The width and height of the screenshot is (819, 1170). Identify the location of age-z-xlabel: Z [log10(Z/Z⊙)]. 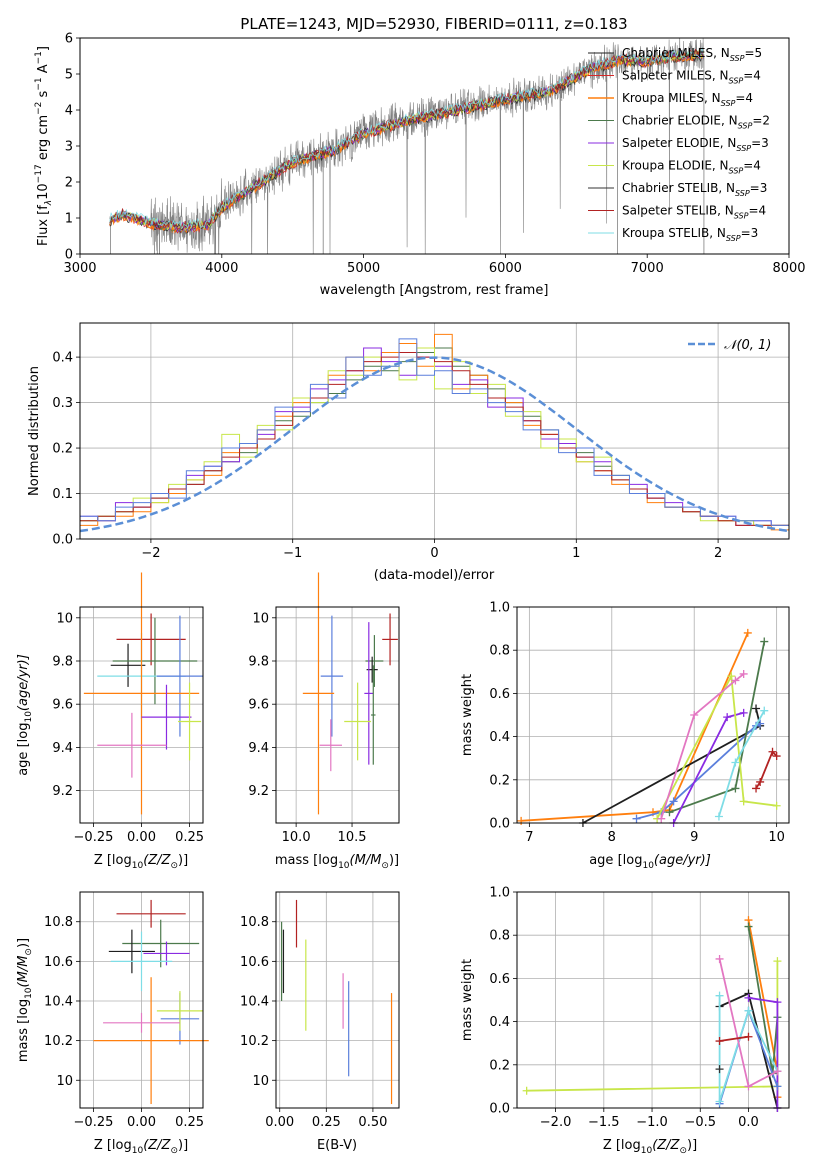
(141, 862).